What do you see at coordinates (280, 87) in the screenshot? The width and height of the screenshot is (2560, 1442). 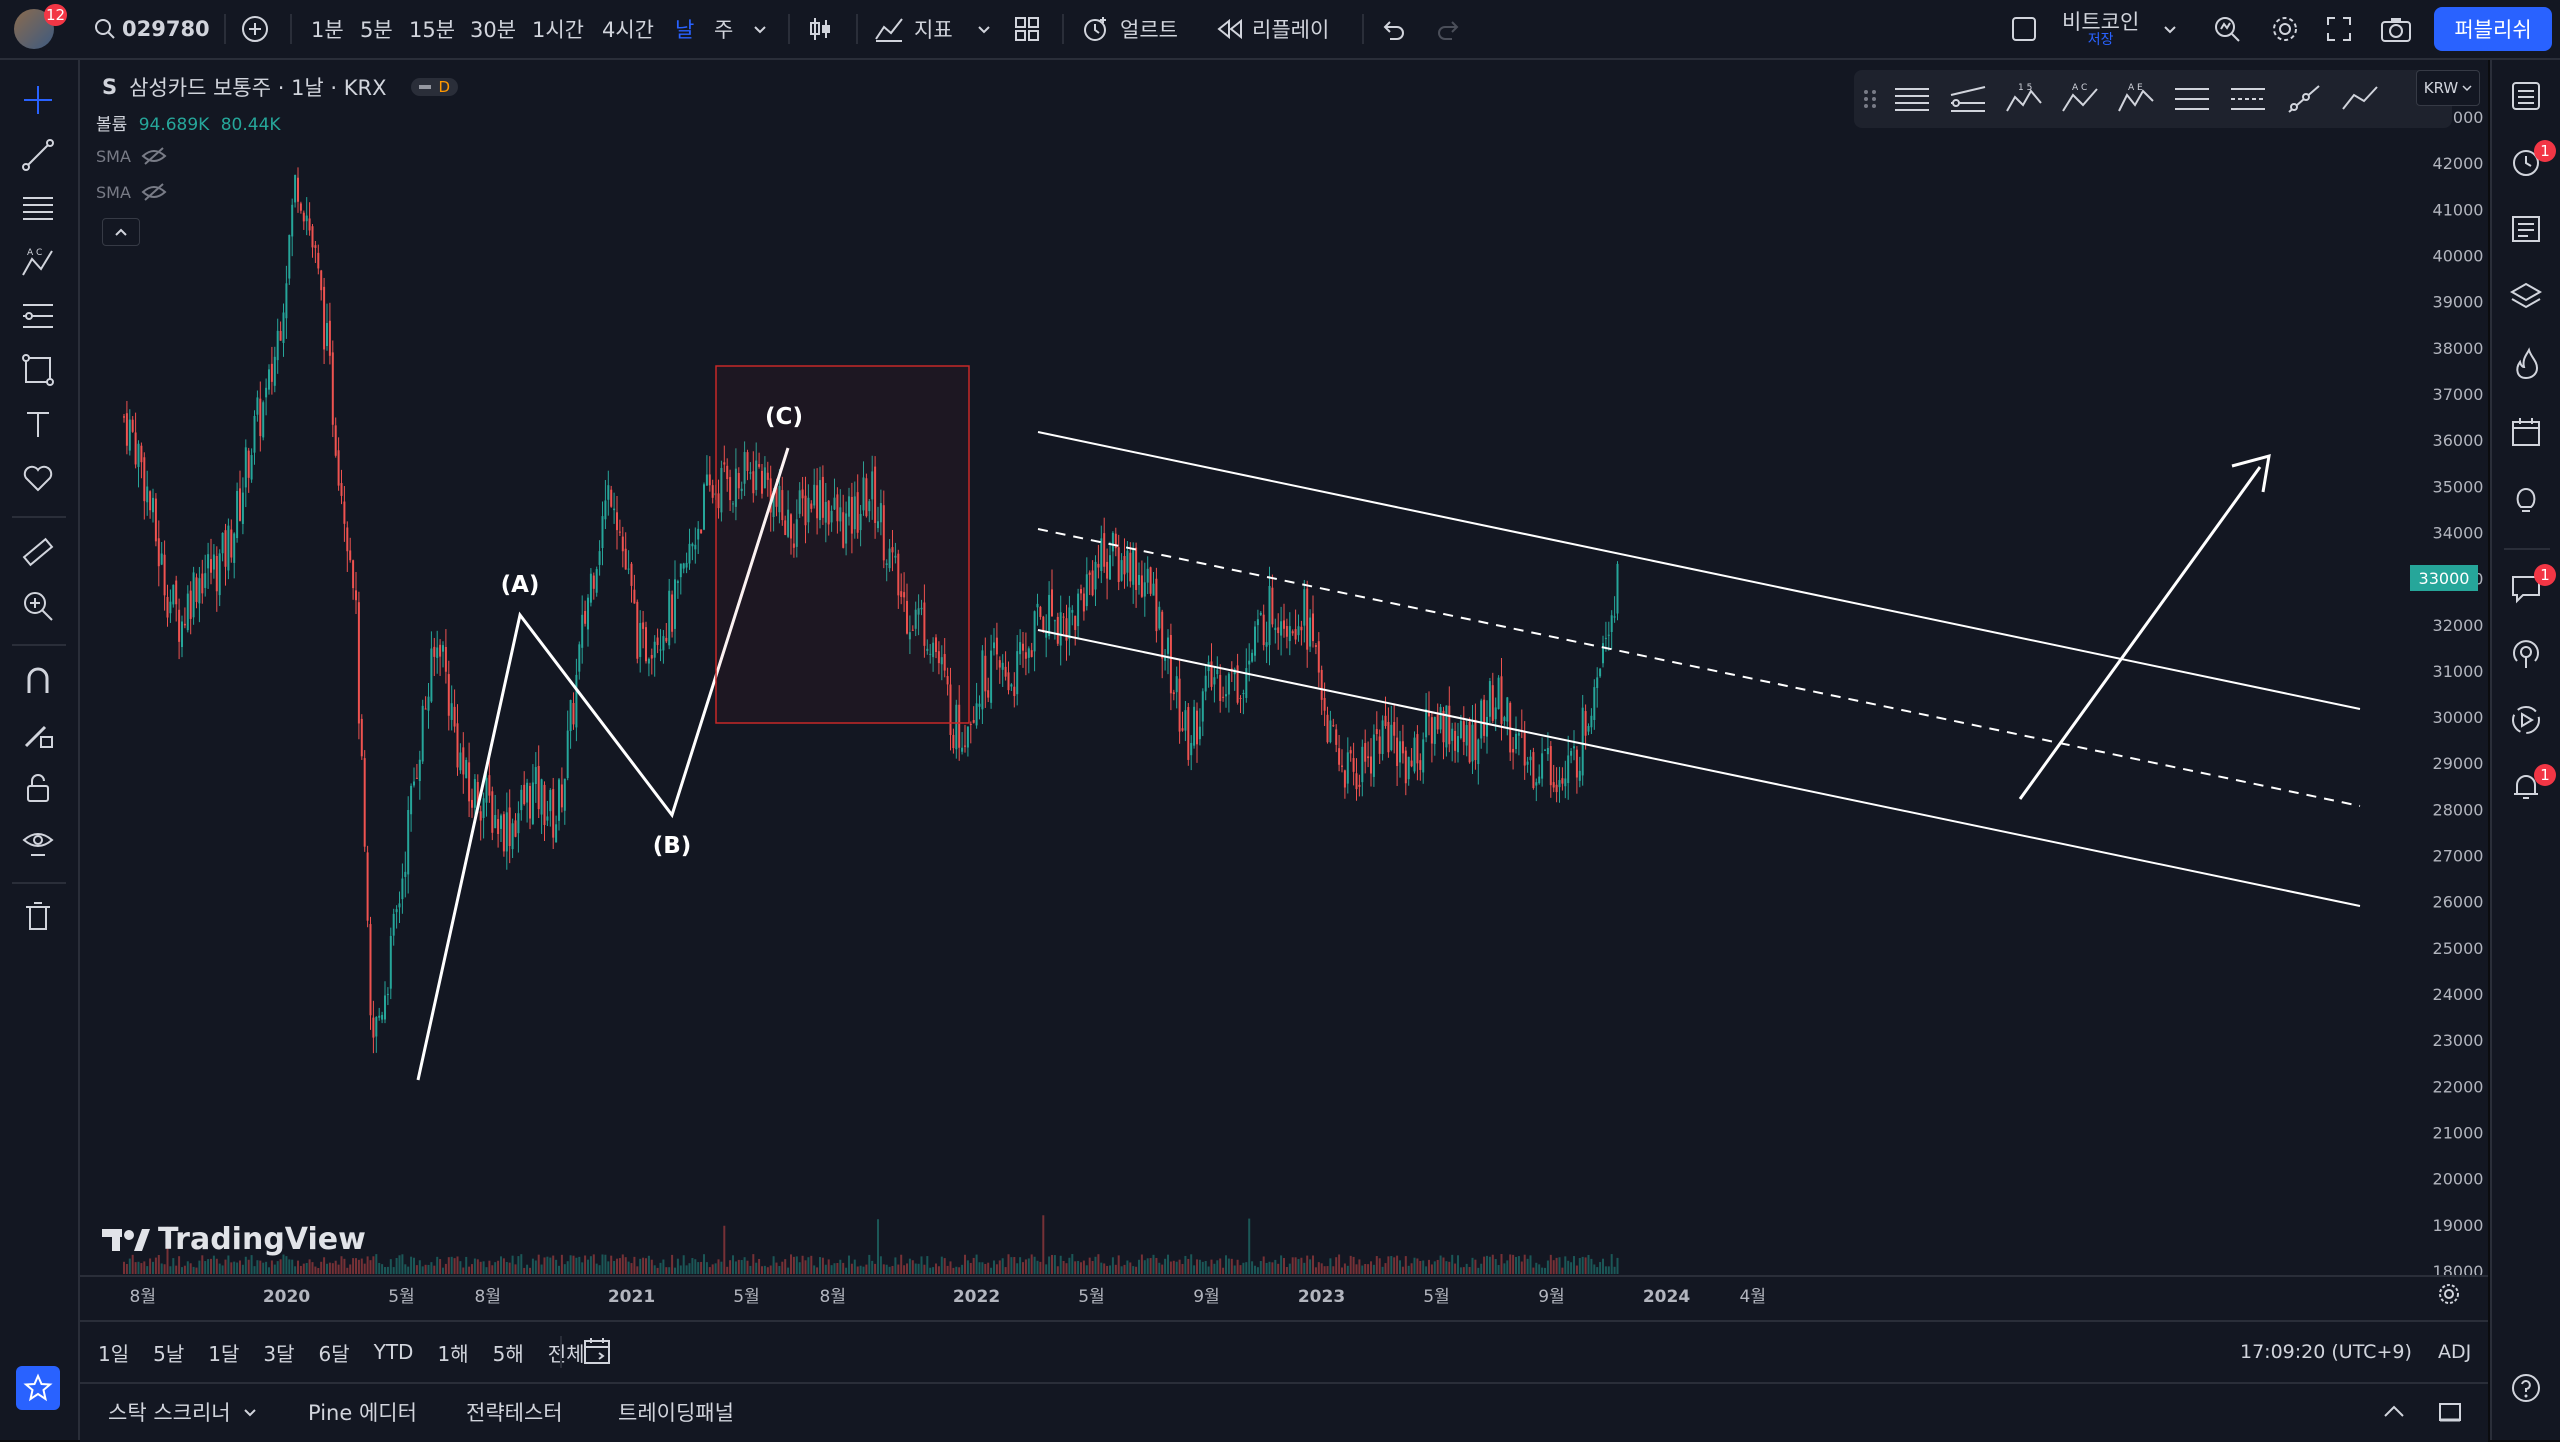 I see `legend-title-row: S 삼성카드 보통주 · 1날 · KRX D` at bounding box center [280, 87].